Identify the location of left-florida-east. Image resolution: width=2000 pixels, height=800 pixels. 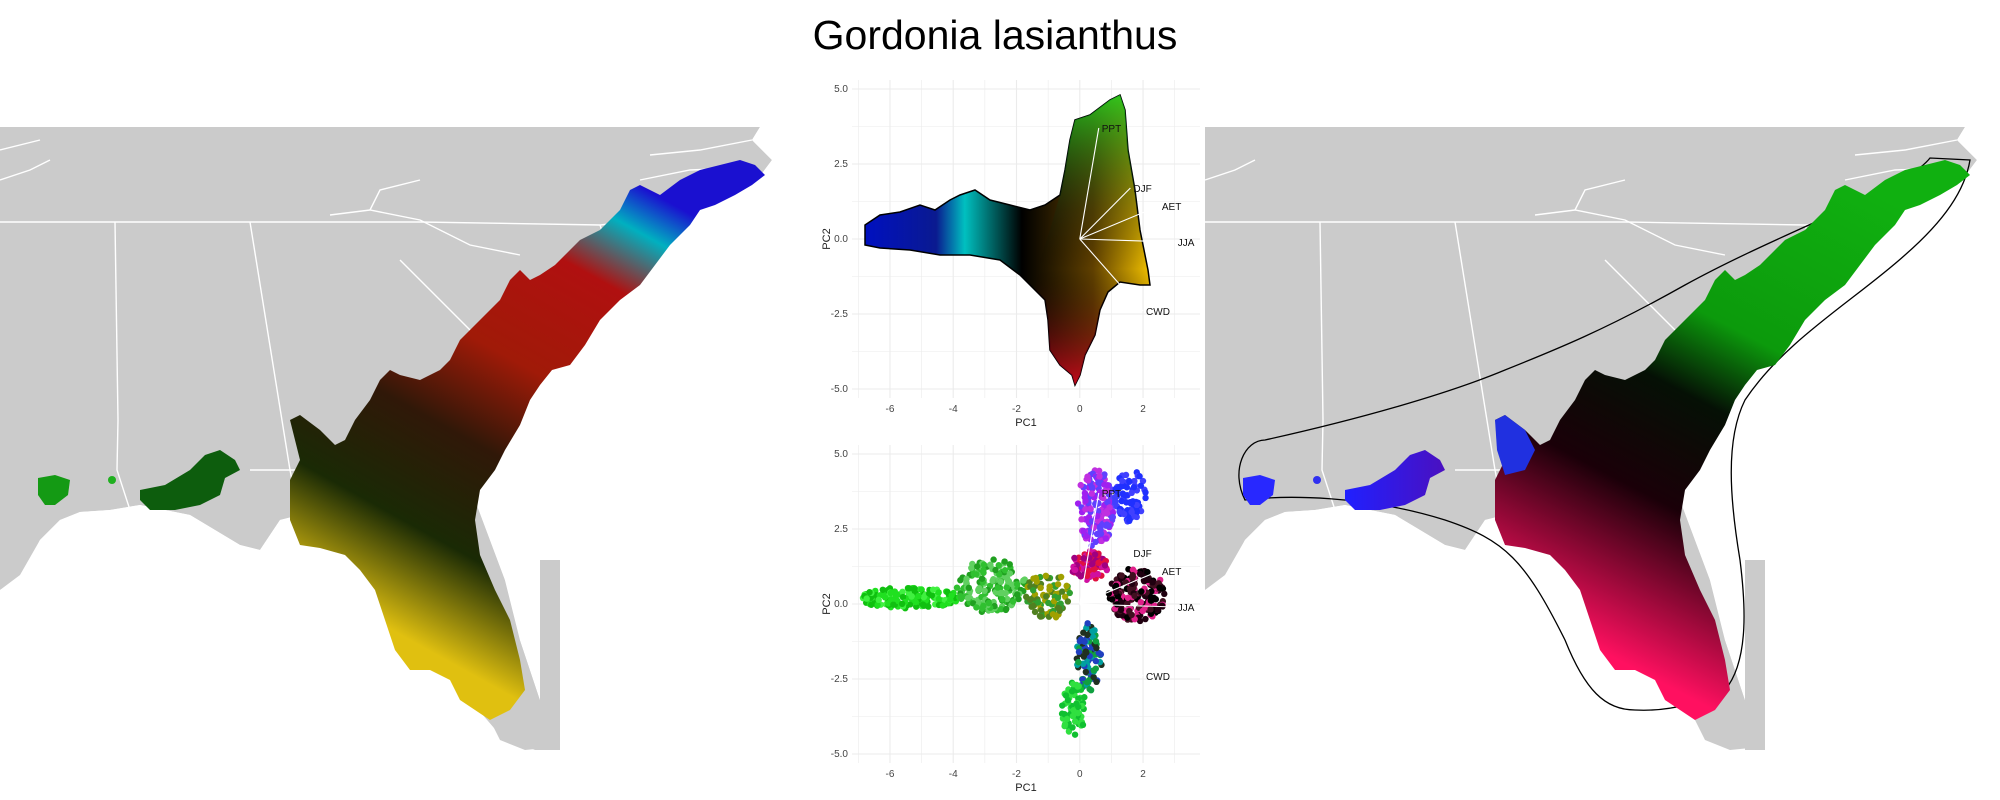
(550, 655).